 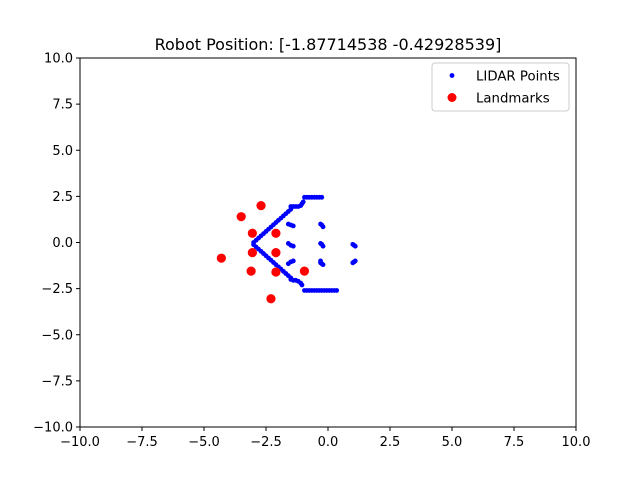 What do you see at coordinates (390, 442) in the screenshot?
I see `x-tick-label: 2.5` at bounding box center [390, 442].